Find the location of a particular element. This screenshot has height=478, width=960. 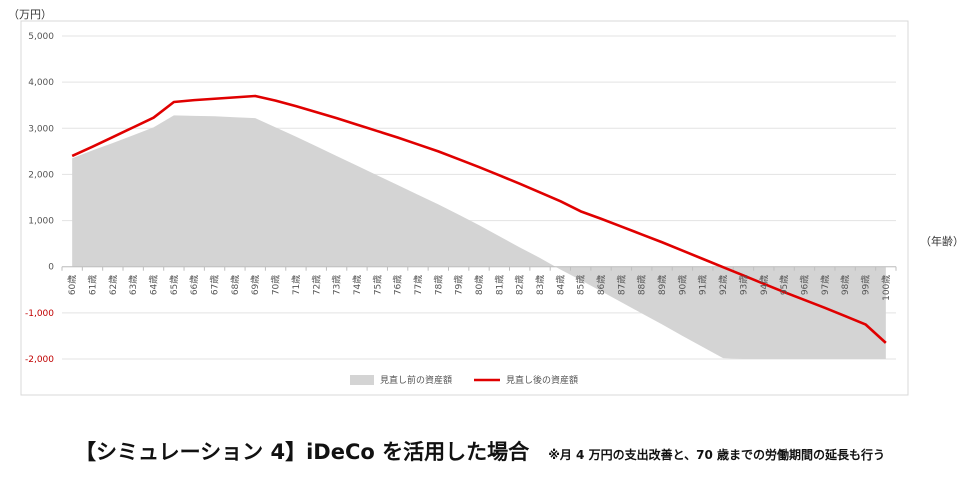

legend-label-before: 見直し前の資産額 is located at coordinates (416, 380).